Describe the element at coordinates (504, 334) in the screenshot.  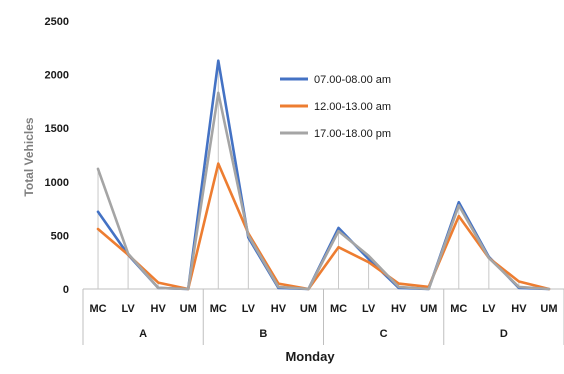
I see `x-group-label: D` at that location.